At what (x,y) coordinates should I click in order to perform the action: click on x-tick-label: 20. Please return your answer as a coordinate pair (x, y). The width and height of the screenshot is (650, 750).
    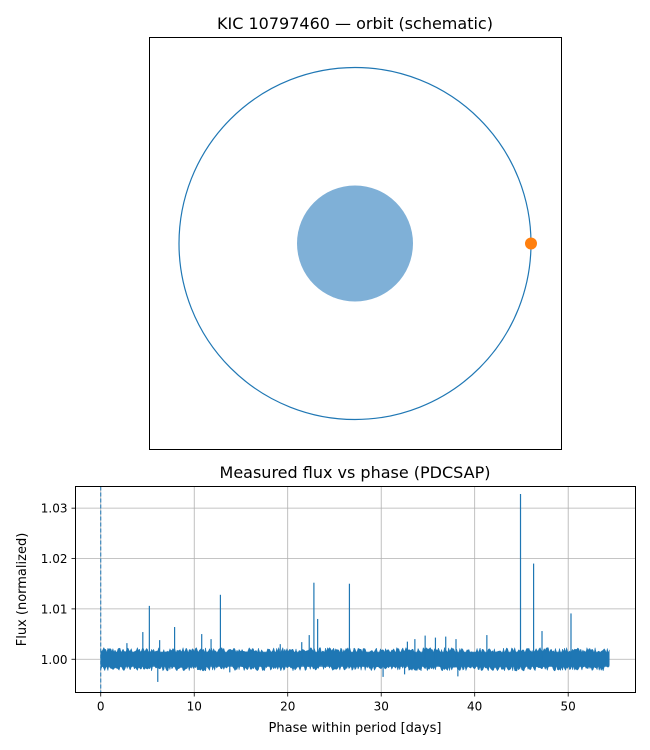
    Looking at the image, I should click on (287, 707).